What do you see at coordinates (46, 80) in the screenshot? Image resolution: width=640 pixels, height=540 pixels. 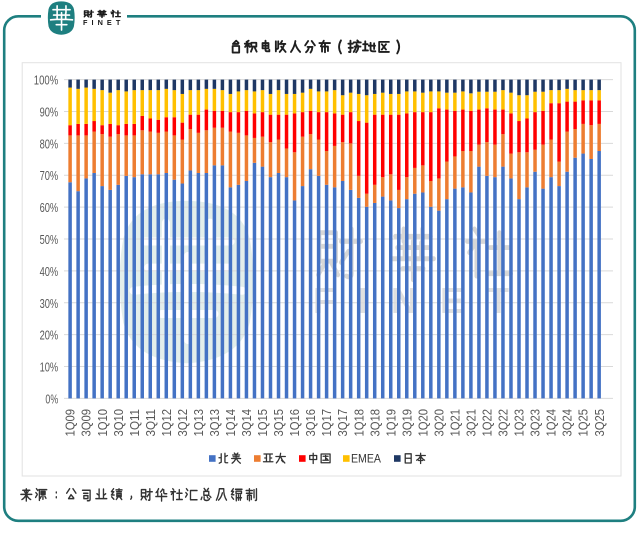 I see `svg-text: 100%` at bounding box center [46, 80].